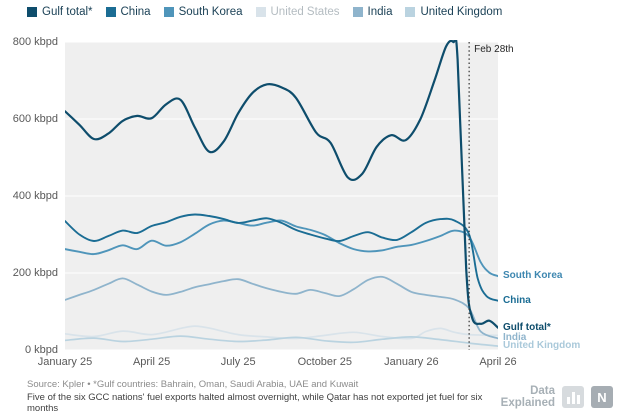 Image resolution: width=623 pixels, height=417 pixels. I want to click on end-label-china: China, so click(517, 300).